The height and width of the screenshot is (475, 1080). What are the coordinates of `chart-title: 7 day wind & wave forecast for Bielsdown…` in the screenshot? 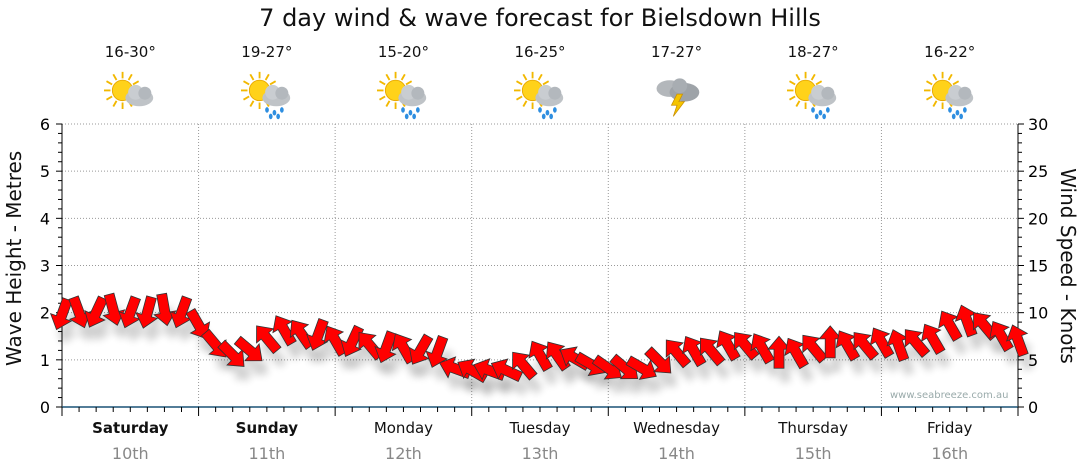 It's located at (540, 18).